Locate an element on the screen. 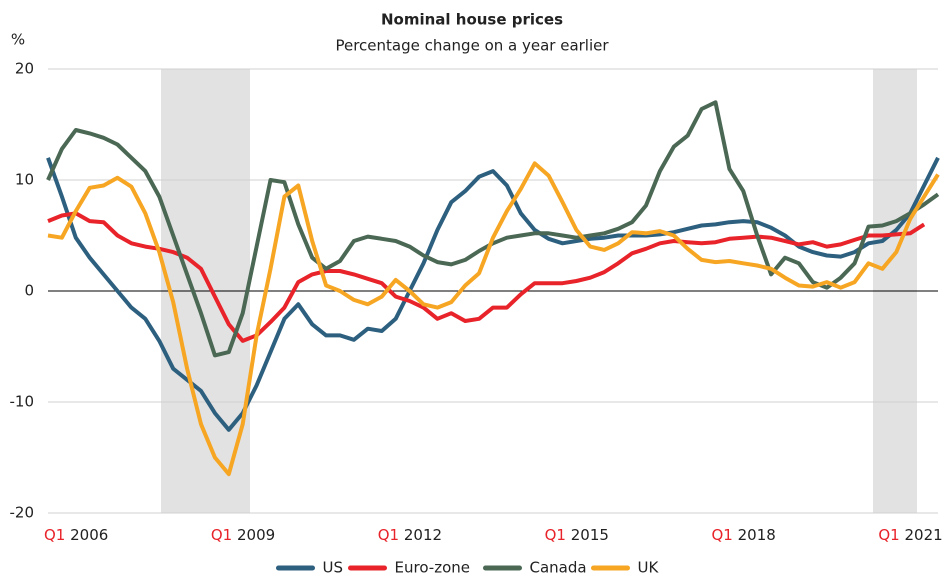  legend: US Euro-zone Canada UK is located at coordinates (468, 568).